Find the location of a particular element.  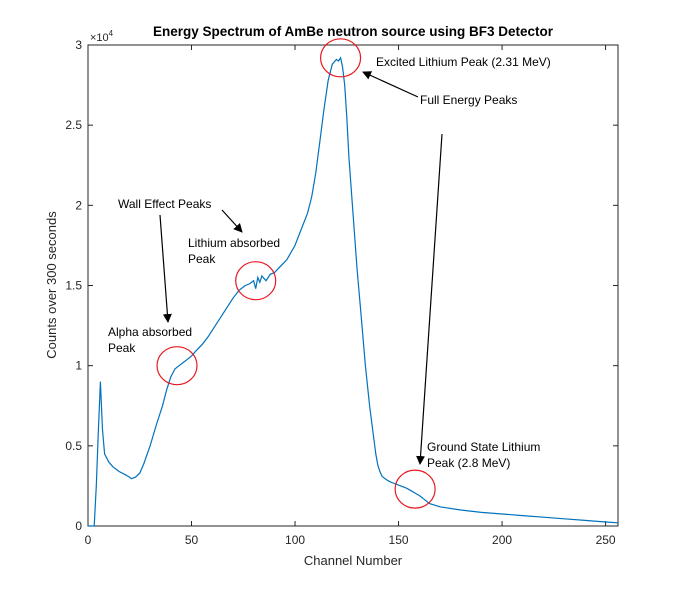

arrow-full-to-ground is located at coordinates (429, 299).